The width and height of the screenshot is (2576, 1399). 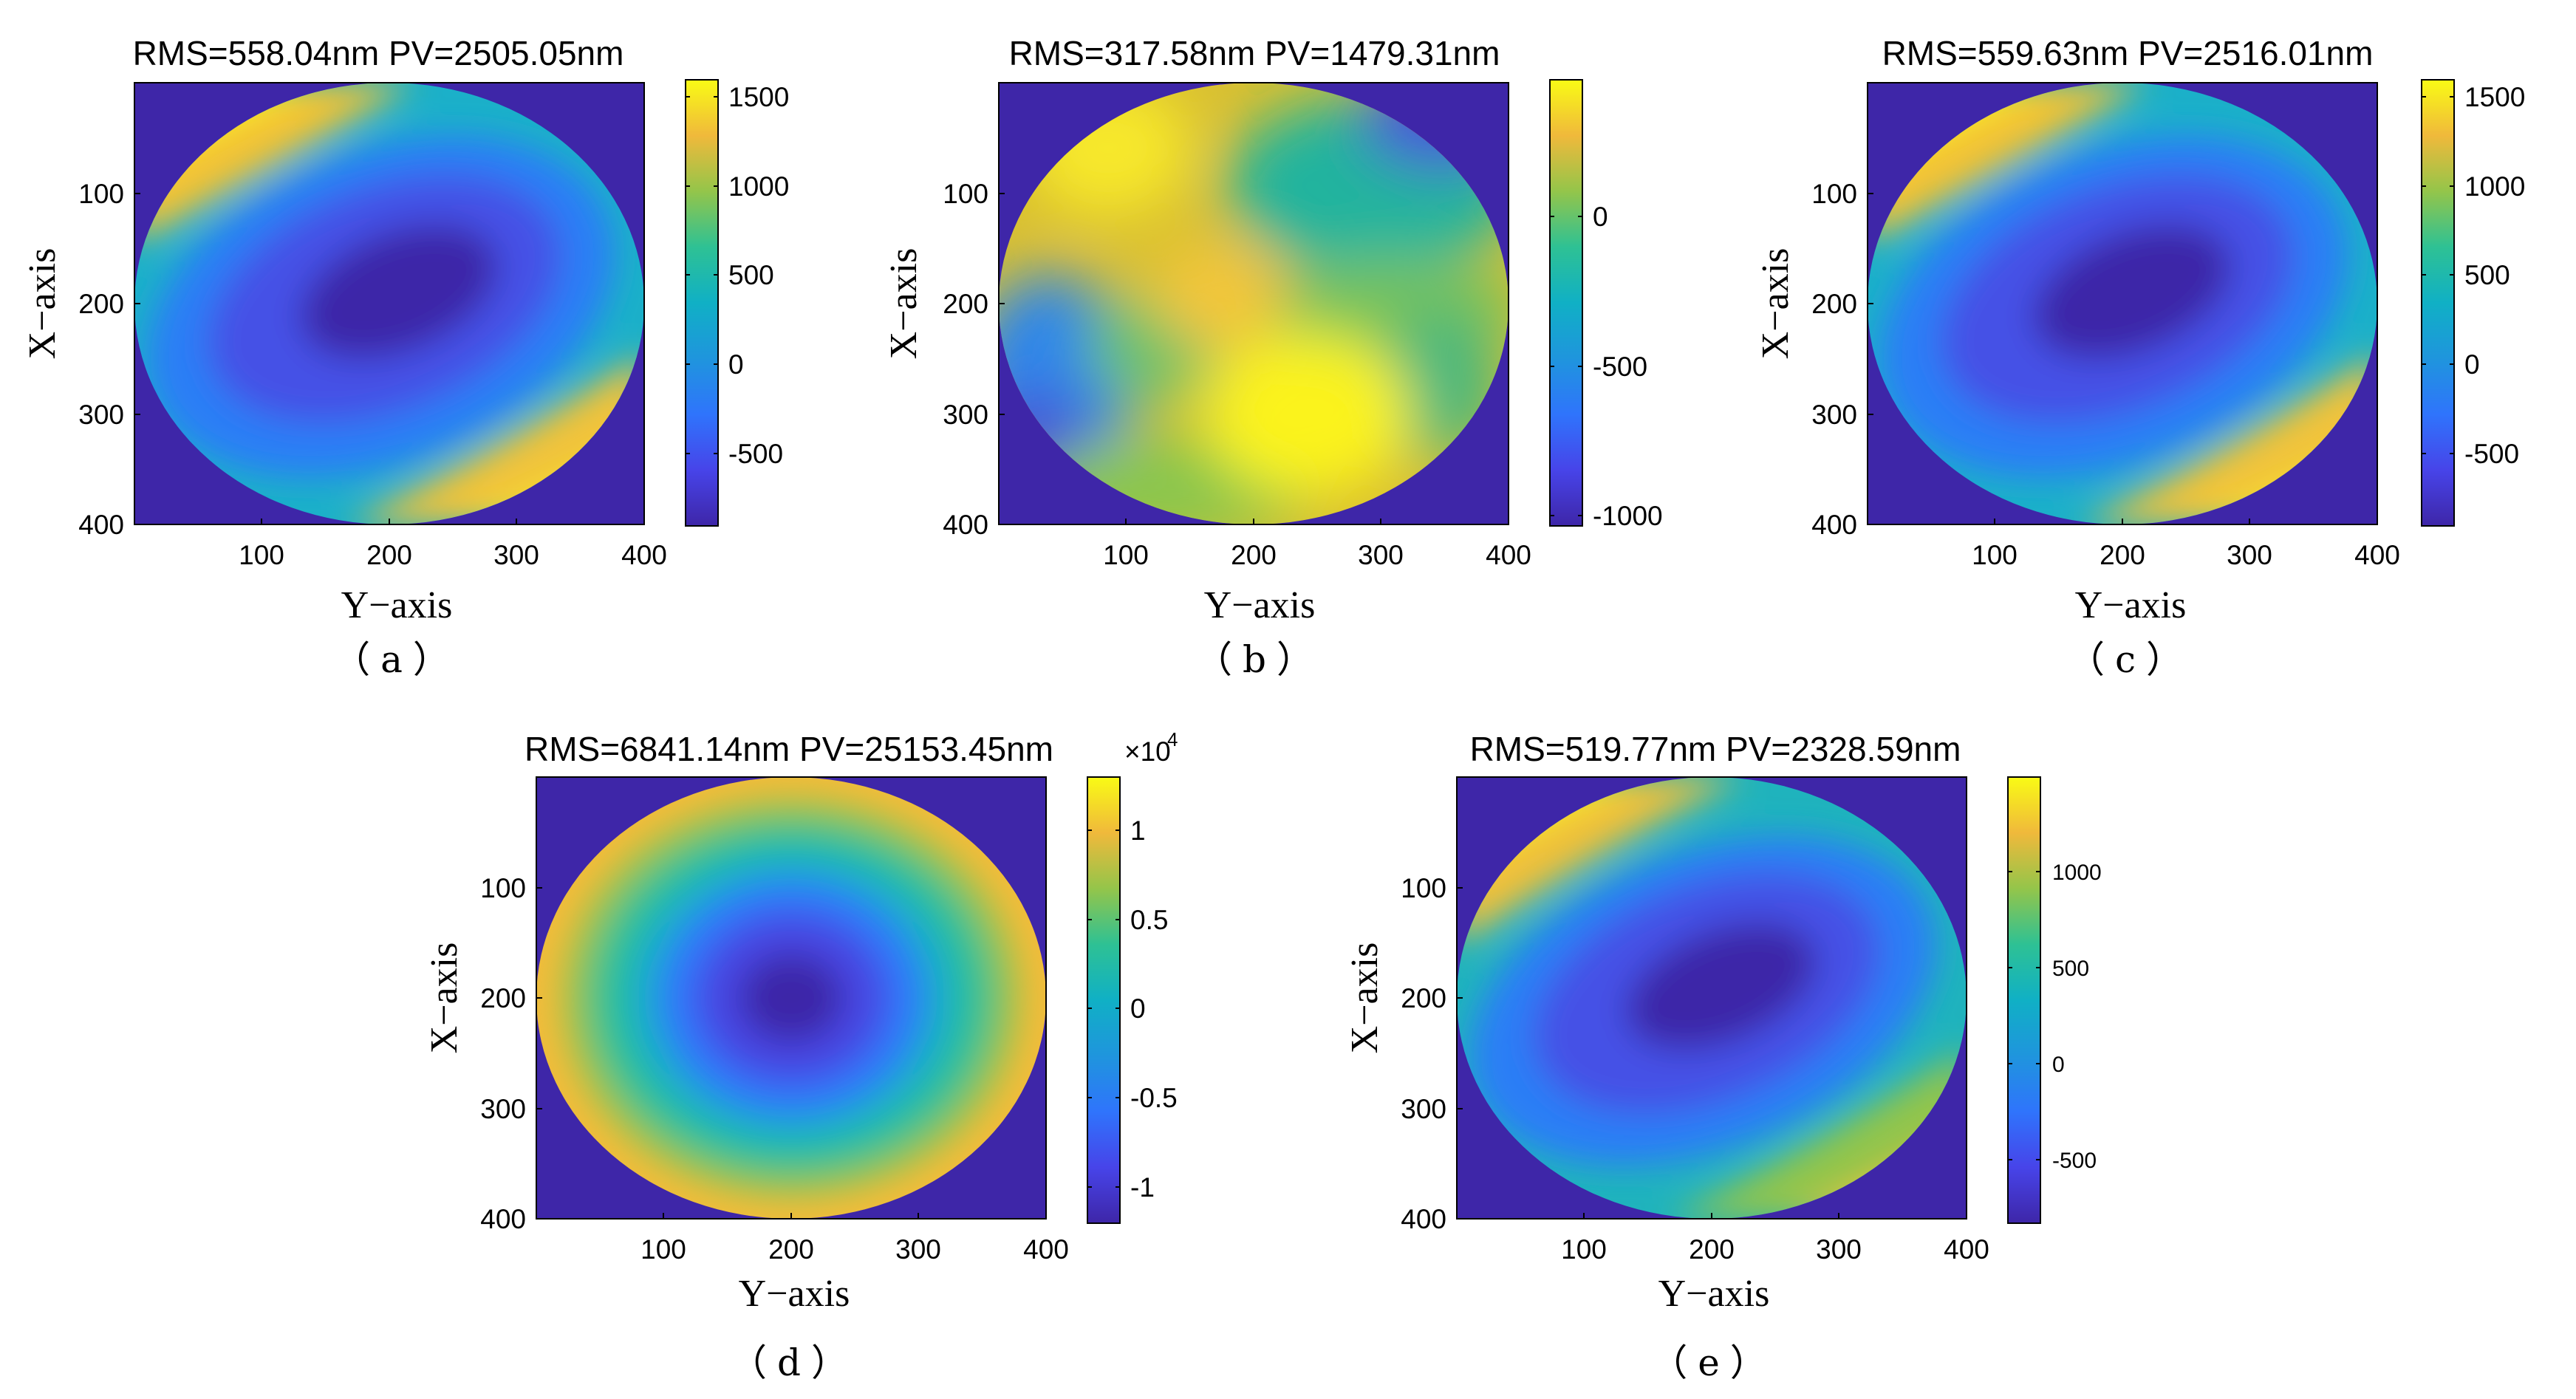 What do you see at coordinates (1715, 749) in the screenshot?
I see `panel-e-title: RMS=519.77nm PV=2328.59nm` at bounding box center [1715, 749].